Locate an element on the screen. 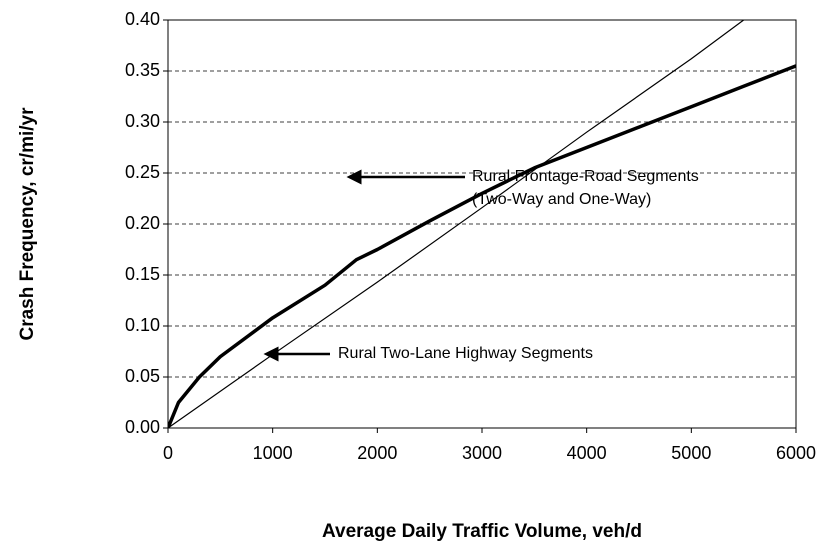 This screenshot has height=552, width=825. x-tick-label: 1000 is located at coordinates (273, 453).